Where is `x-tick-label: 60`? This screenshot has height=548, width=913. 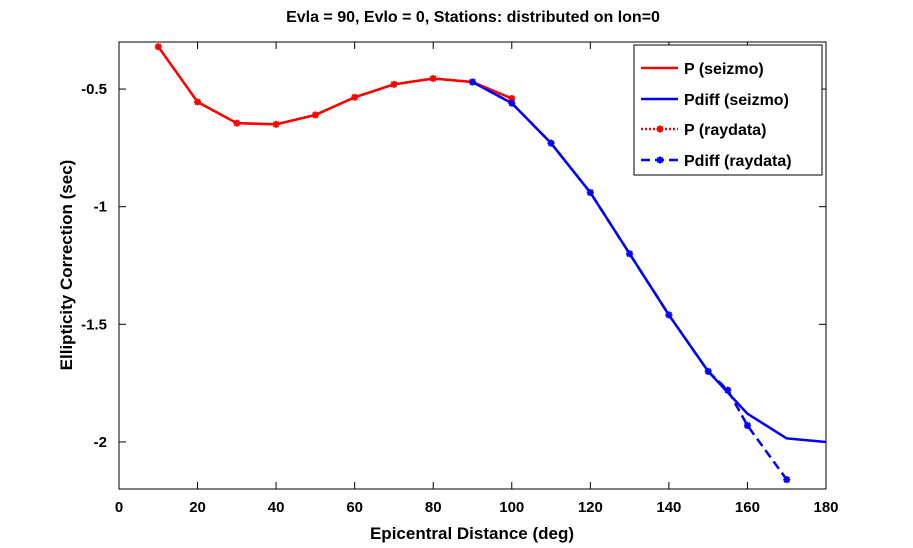 x-tick-label: 60 is located at coordinates (354, 507).